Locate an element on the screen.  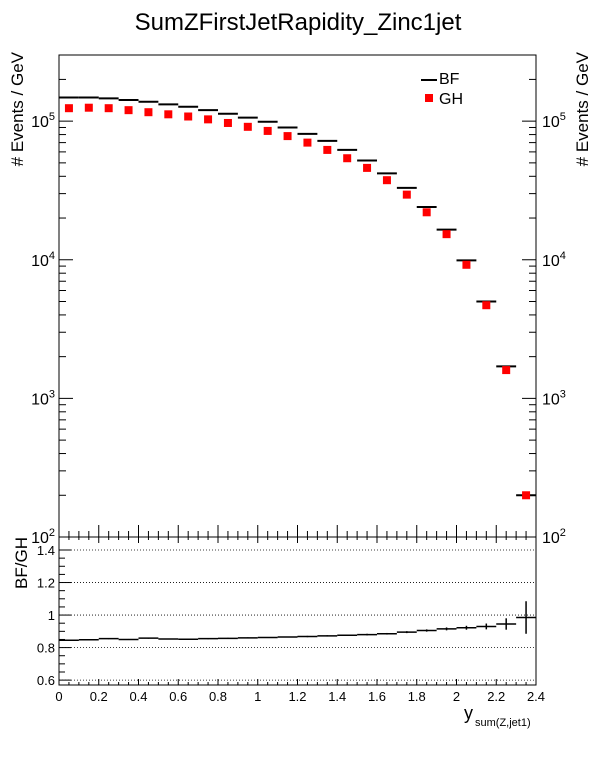
legend-bf-label: BF is located at coordinates (449, 79).